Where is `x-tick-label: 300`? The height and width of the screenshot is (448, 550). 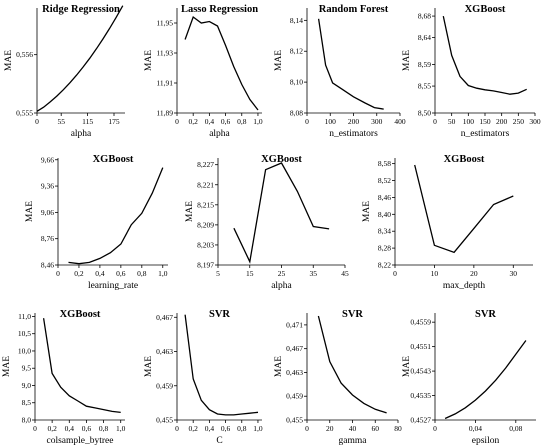 x-tick-label: 300 is located at coordinates (535, 121).